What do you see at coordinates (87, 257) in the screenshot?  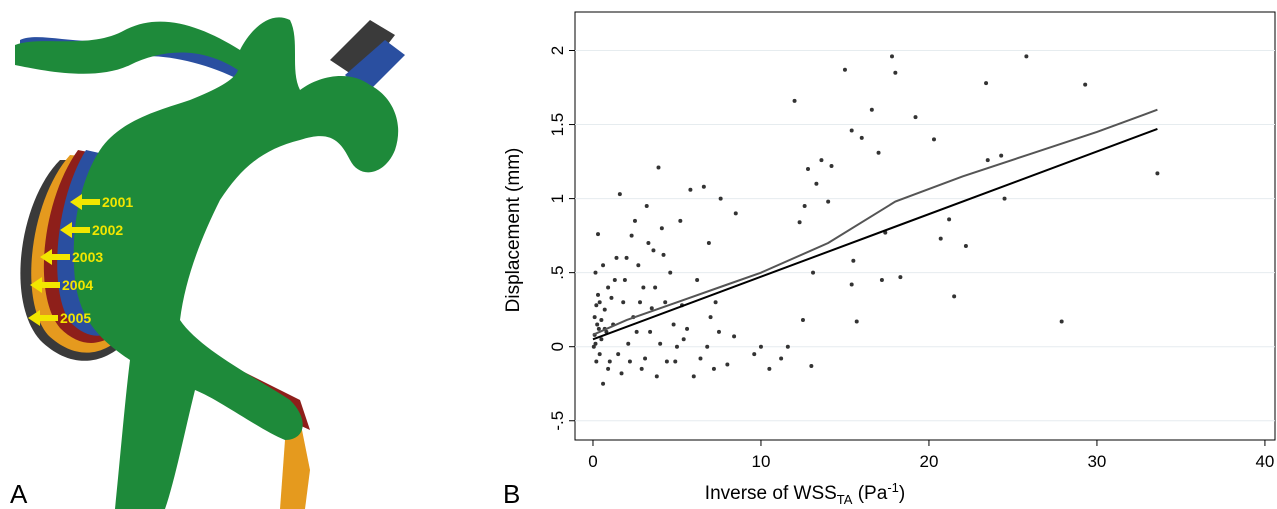 I see `arrow-label: 2003` at bounding box center [87, 257].